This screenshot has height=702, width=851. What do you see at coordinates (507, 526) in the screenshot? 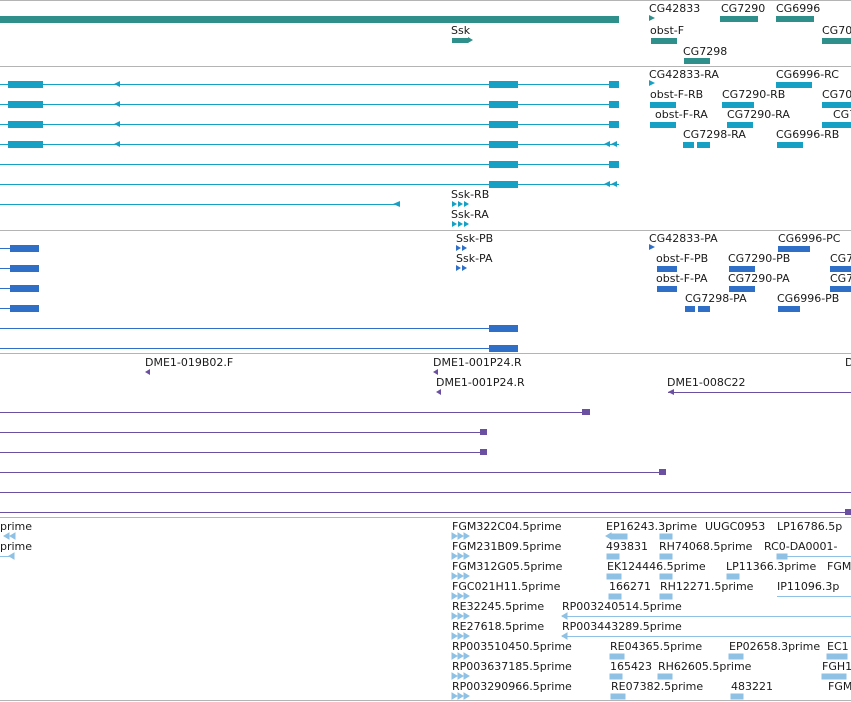
I see `est-label: FGM322C04.5prime` at bounding box center [507, 526].